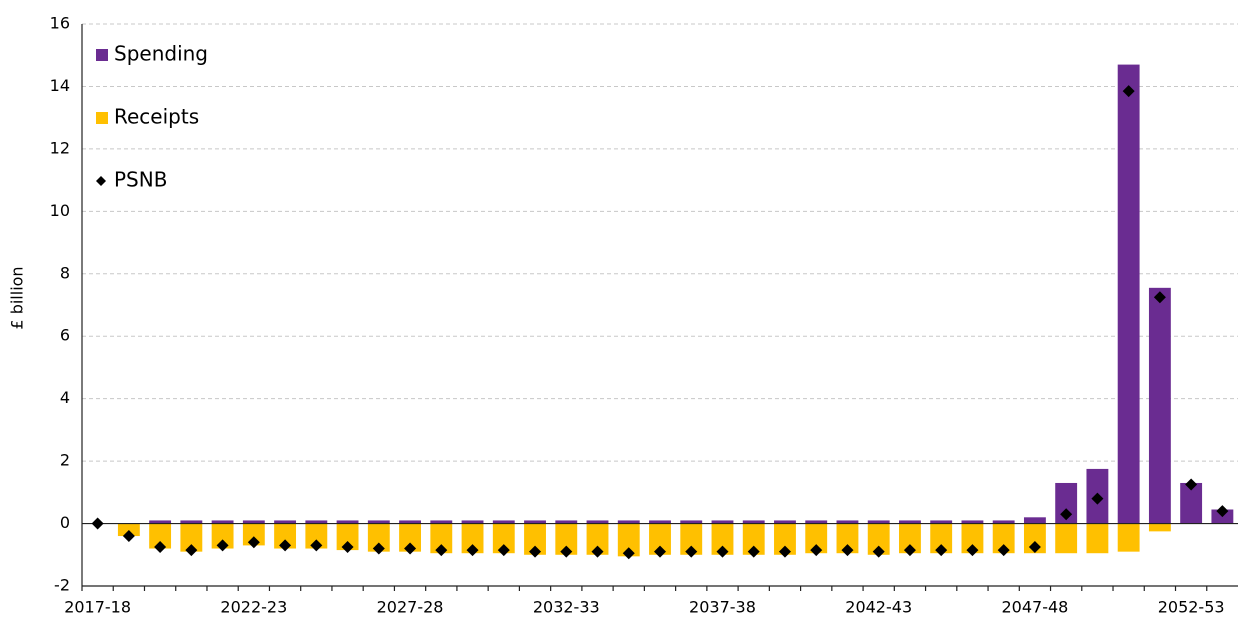  I want to click on y-axis-label: £ billion, so click(17, 297).